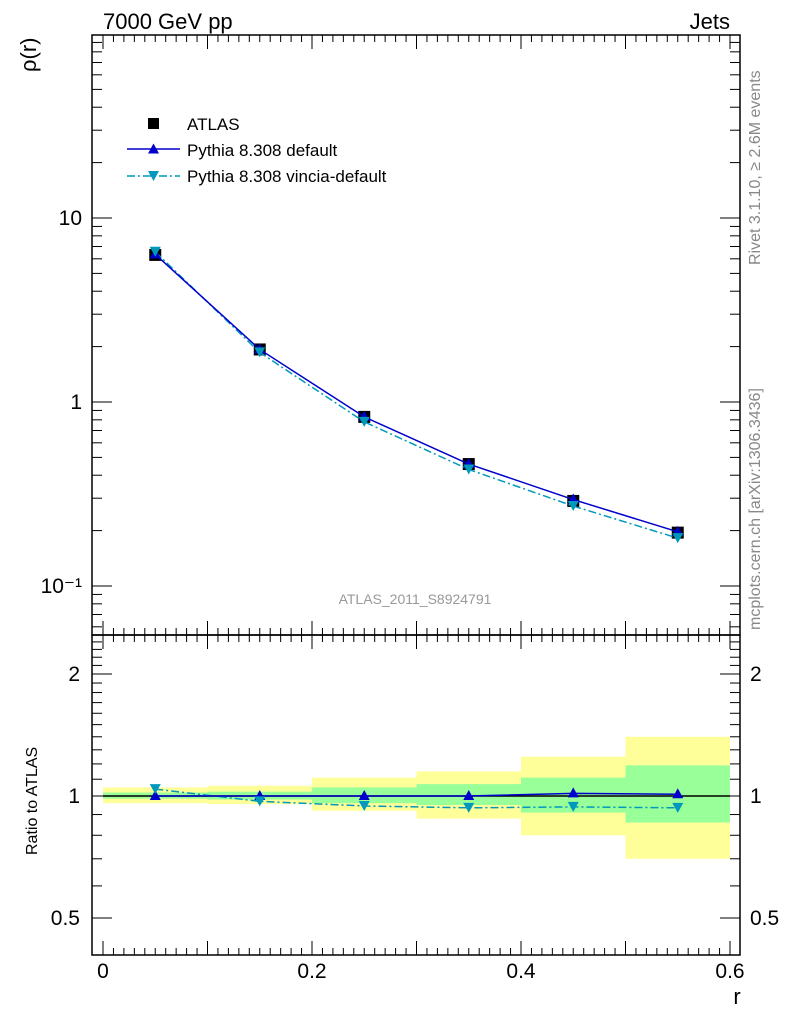 The height and width of the screenshot is (1024, 786). I want to click on x-tick-label: 0.6, so click(729, 971).